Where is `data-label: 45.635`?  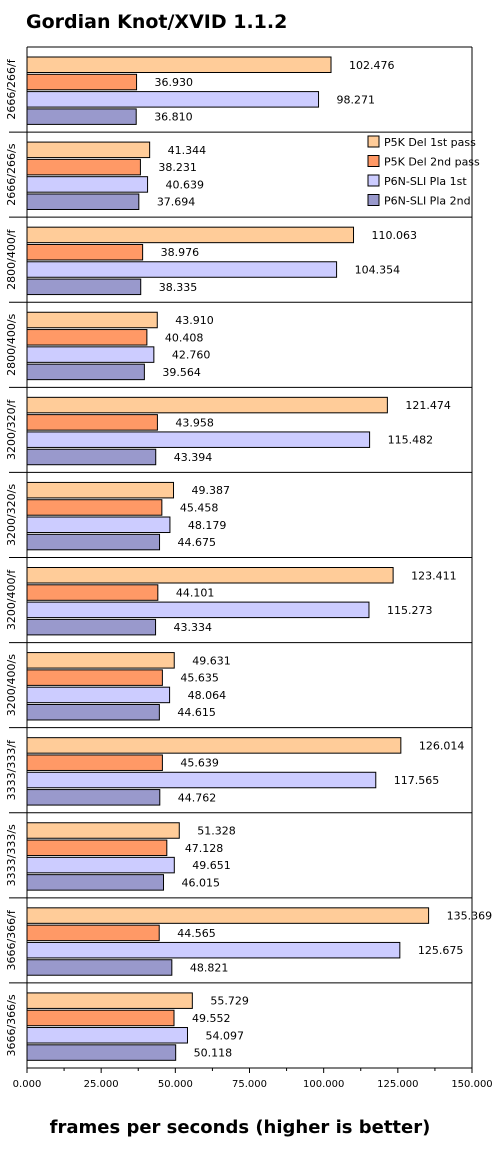
data-label: 45.635 is located at coordinates (199, 678).